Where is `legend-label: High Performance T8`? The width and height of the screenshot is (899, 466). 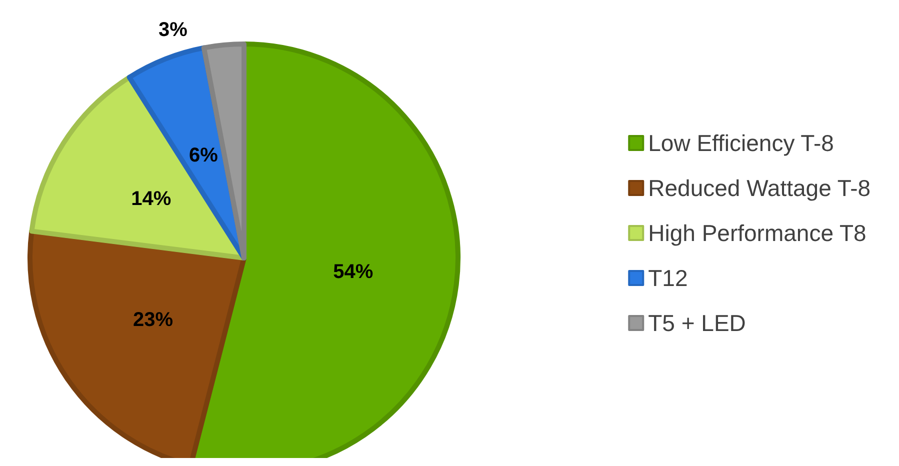 legend-label: High Performance T8 is located at coordinates (757, 233).